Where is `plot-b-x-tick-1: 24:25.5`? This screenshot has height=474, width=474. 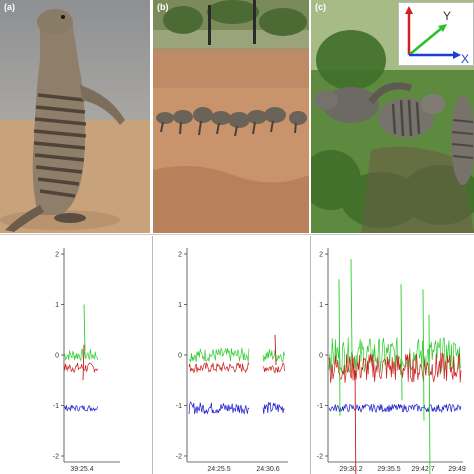
plot-b-x-tick-1: 24:25.5 is located at coordinates (218, 469).